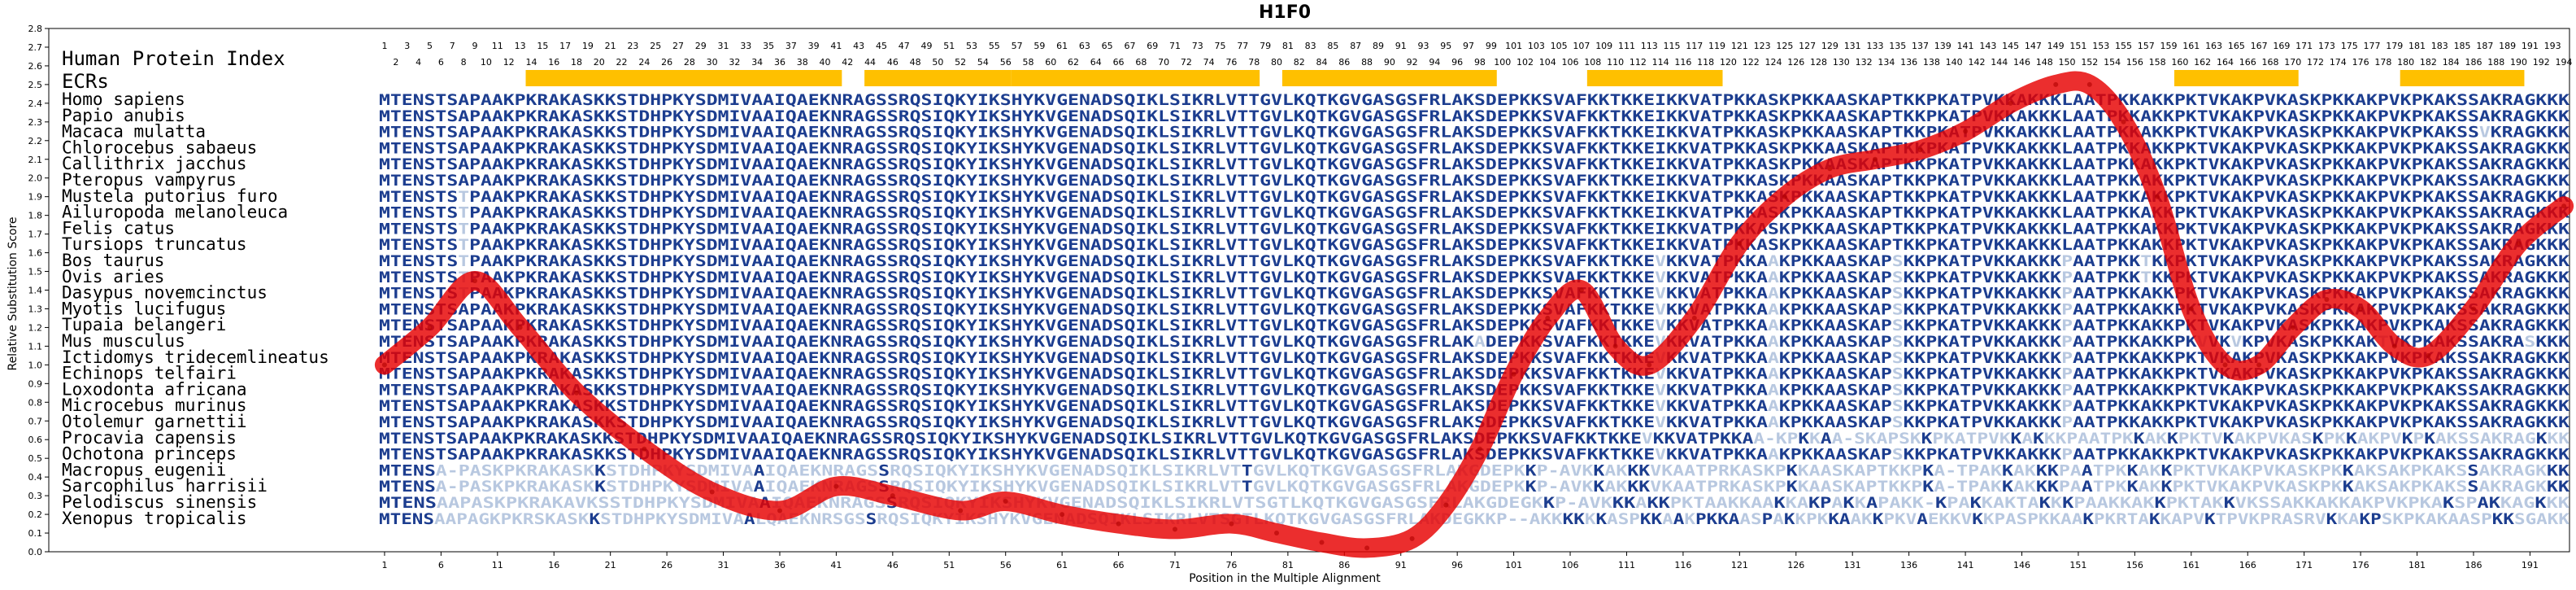 The image size is (2576, 590). Describe the element at coordinates (512, 519) in the screenshot. I see `sequence-residues: AAPAGKPKRSKASK` at that location.